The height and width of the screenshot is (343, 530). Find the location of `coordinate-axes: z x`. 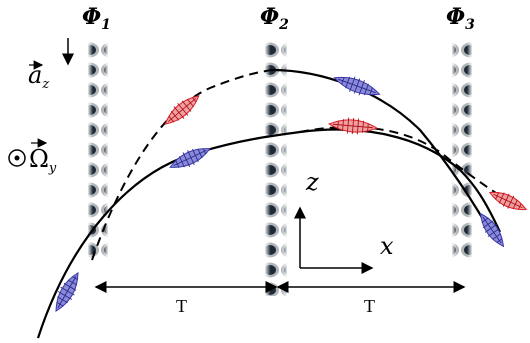

coordinate-axes: z x is located at coordinates (344, 221).